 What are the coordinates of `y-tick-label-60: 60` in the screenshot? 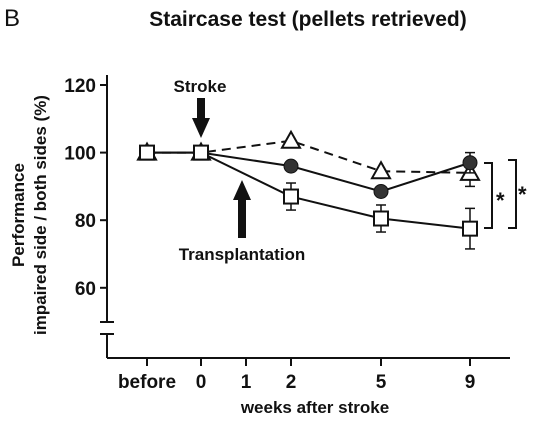 It's located at (85, 289).